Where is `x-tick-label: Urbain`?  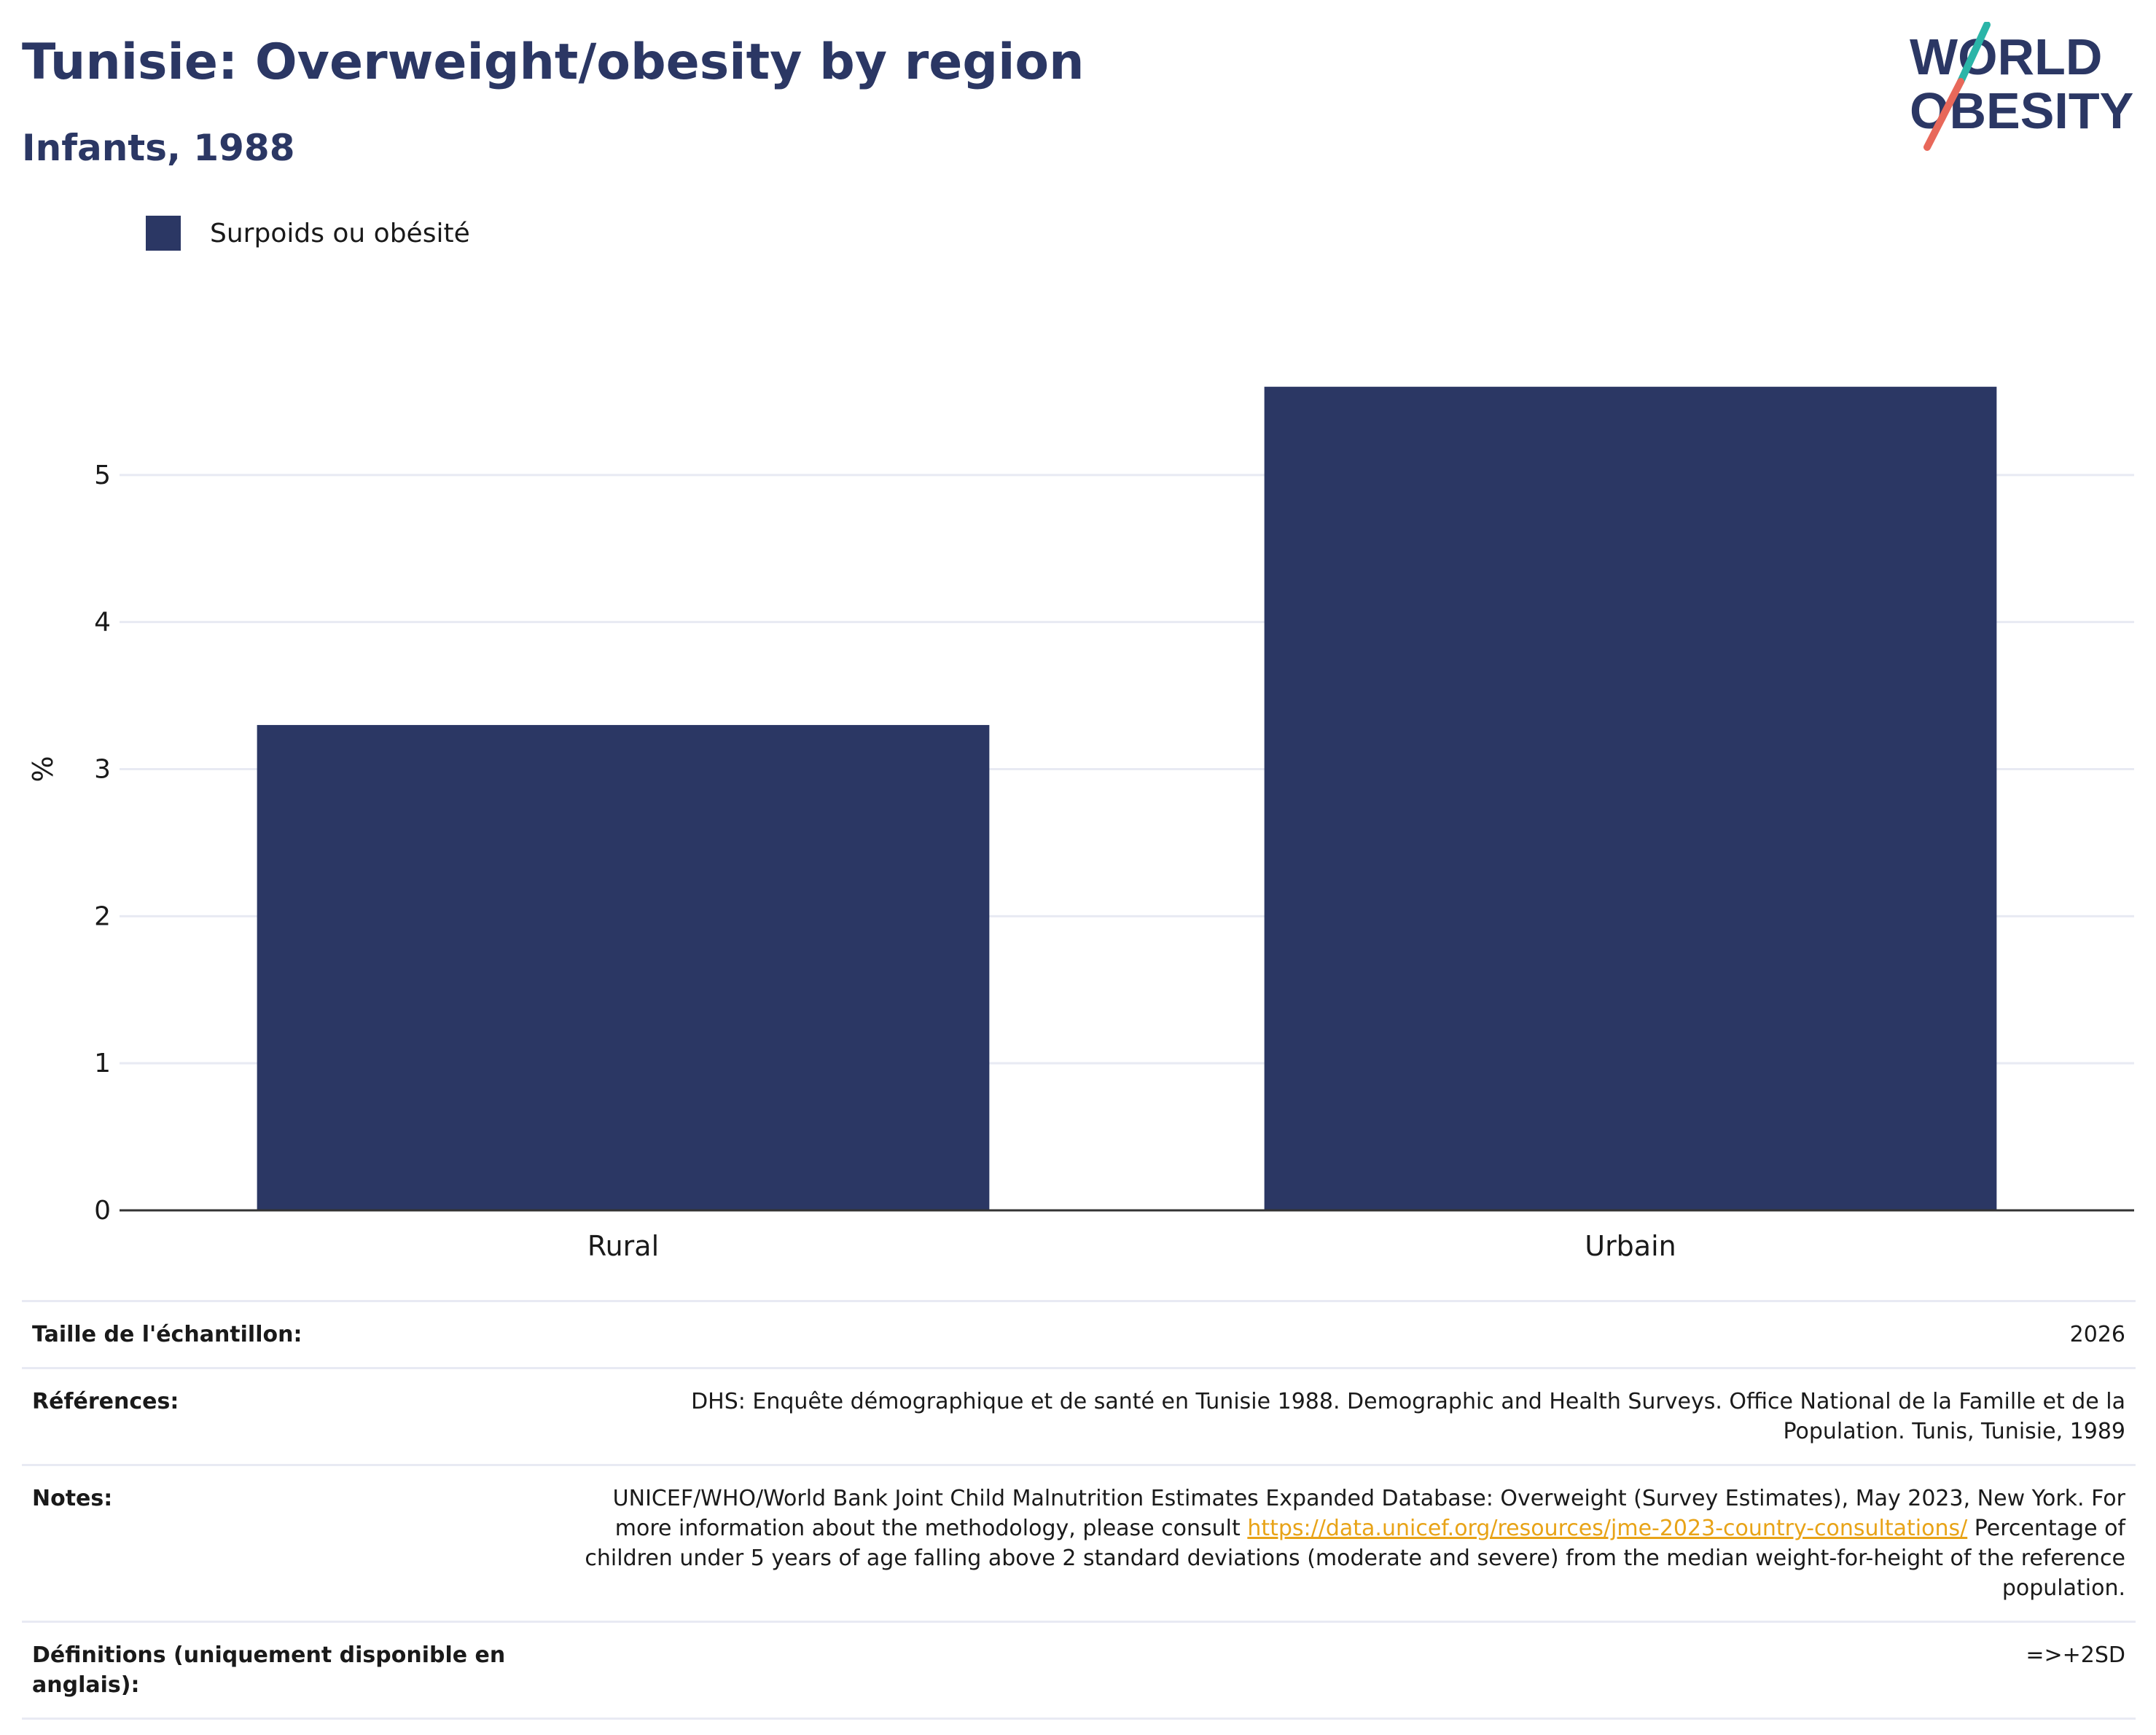 x-tick-label: Urbain is located at coordinates (1630, 1246).